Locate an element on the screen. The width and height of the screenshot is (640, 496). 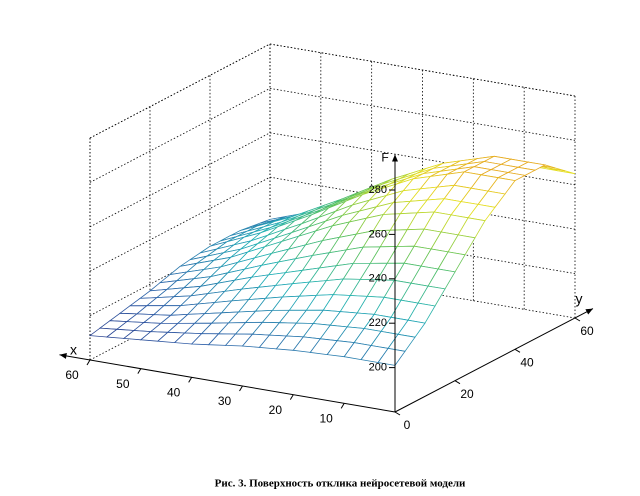
x-tick-label: 20 is located at coordinates (276, 410).